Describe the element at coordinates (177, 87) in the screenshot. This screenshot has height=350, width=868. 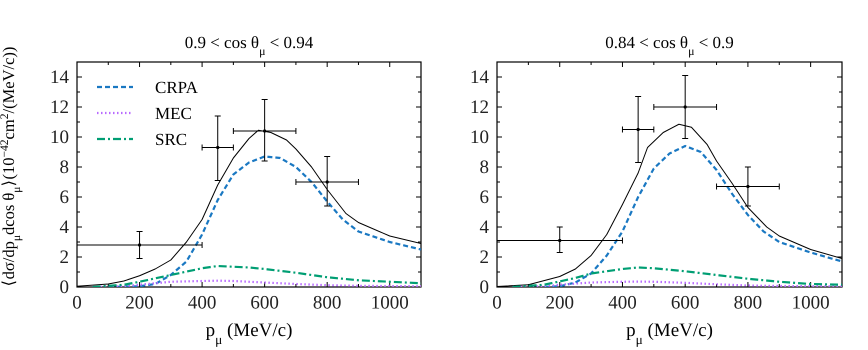
I see `legend-label: CRPA` at that location.